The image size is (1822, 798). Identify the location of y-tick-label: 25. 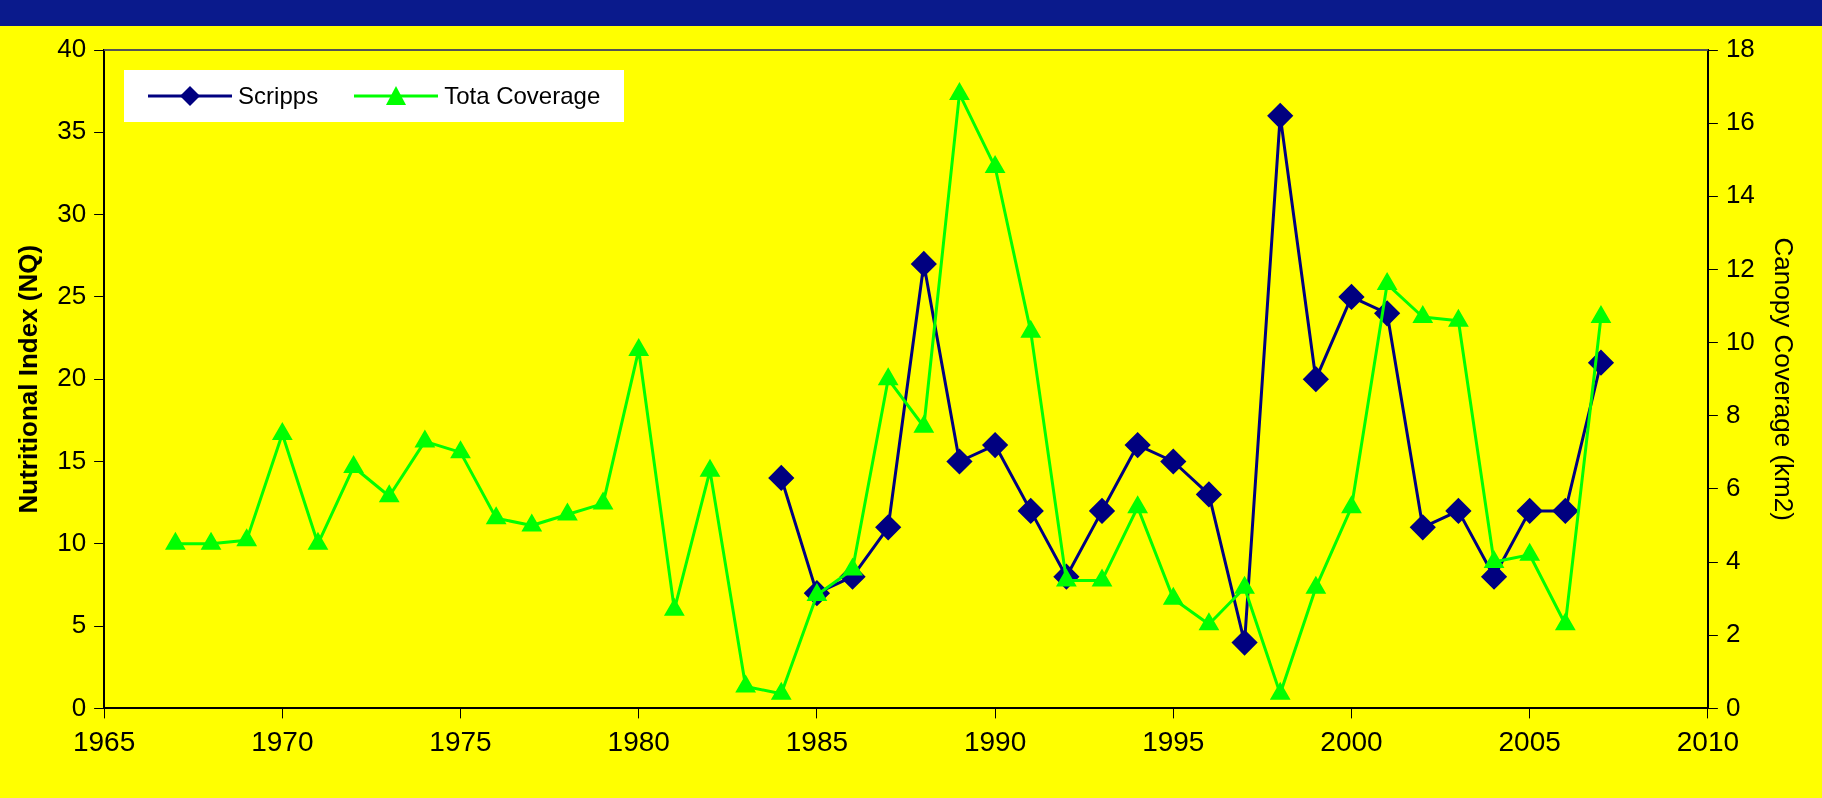
(72, 295).